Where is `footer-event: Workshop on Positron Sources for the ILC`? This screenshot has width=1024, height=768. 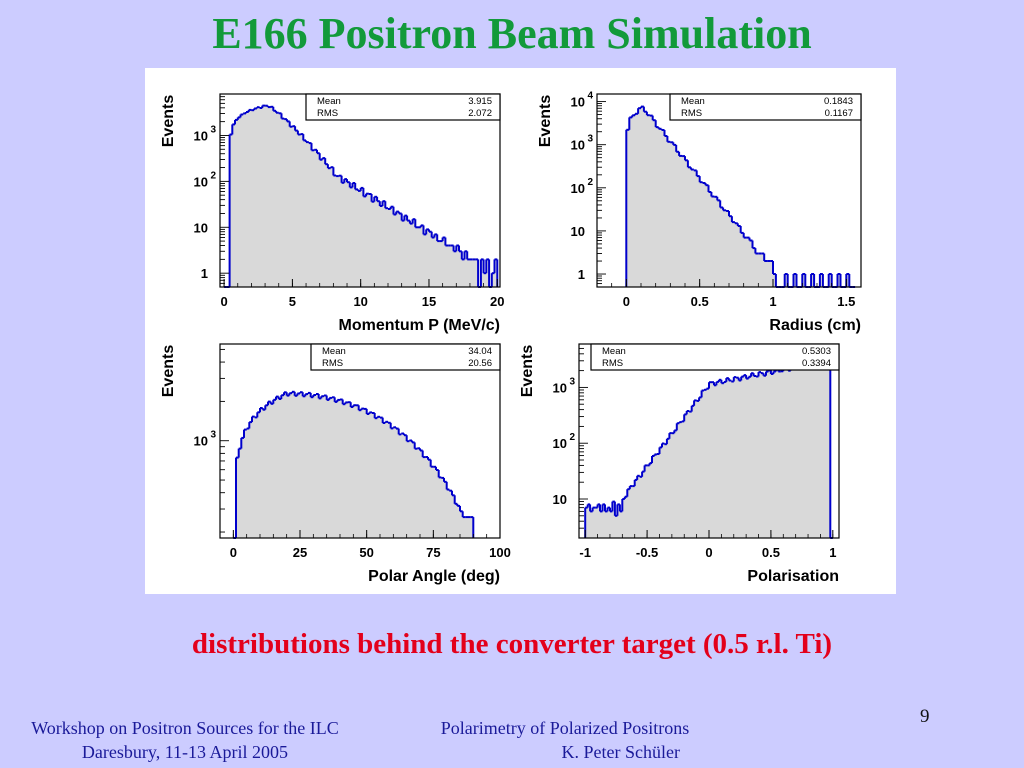
footer-event: Workshop on Positron Sources for the ILC is located at coordinates (185, 728).